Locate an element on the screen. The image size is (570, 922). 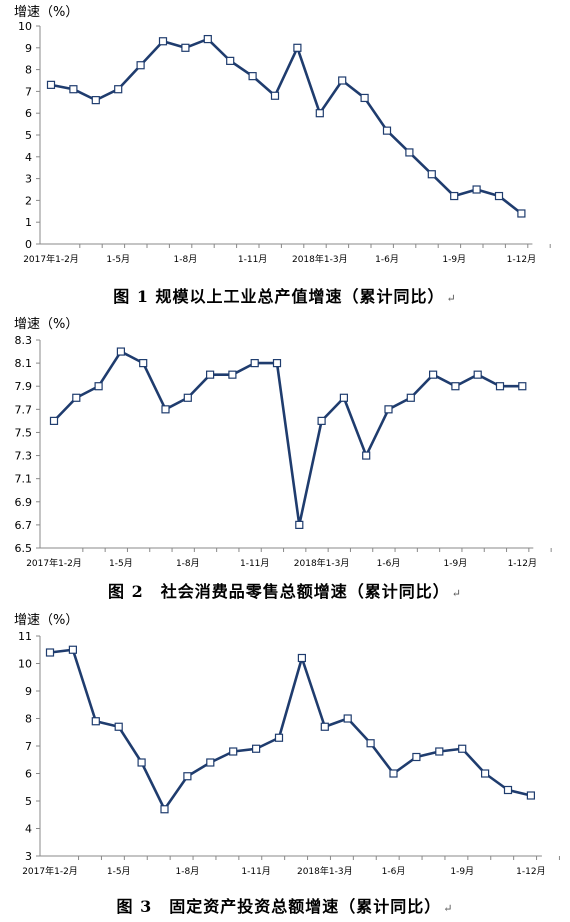
y-tick-label: 7.3 is located at coordinates (24, 456).